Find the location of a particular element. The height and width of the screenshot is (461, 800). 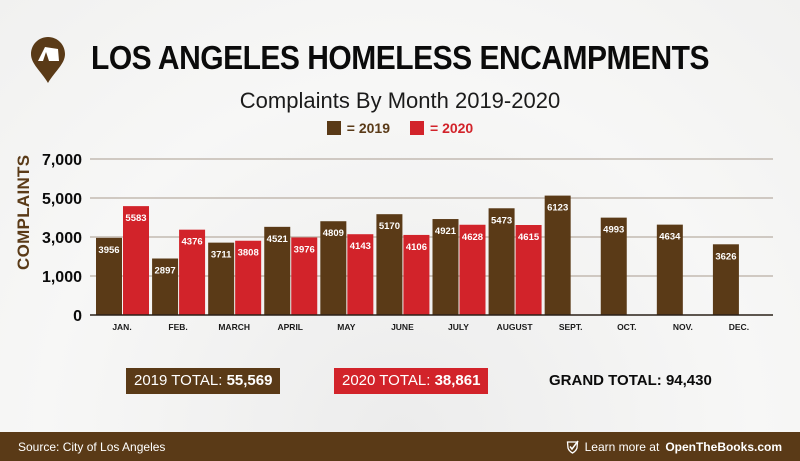

x-tick-label: APRIL is located at coordinates (291, 327).